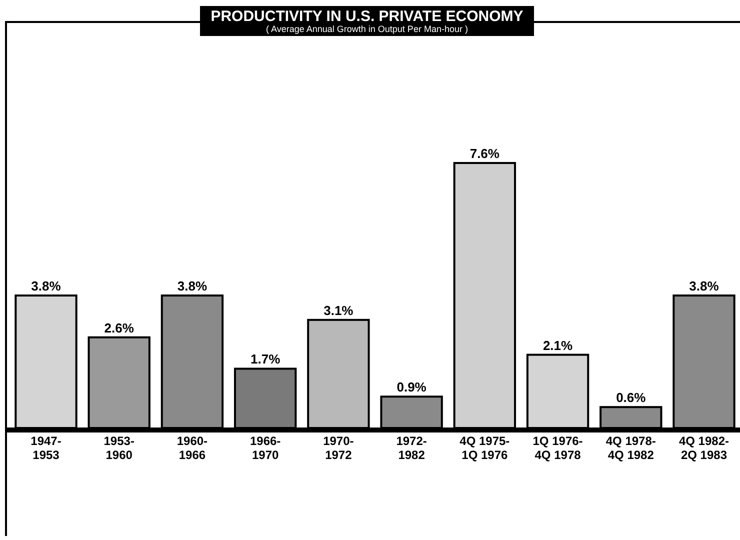 The image size is (740, 540). What do you see at coordinates (704, 448) in the screenshot?
I see `x-tick-label: 4Q 1982- 2Q 1983` at bounding box center [704, 448].